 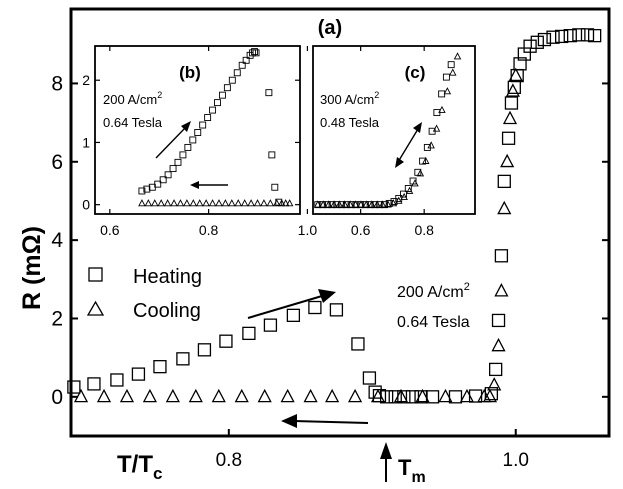 What do you see at coordinates (291, 304) in the screenshot?
I see `heating-direction-arrow` at bounding box center [291, 304].